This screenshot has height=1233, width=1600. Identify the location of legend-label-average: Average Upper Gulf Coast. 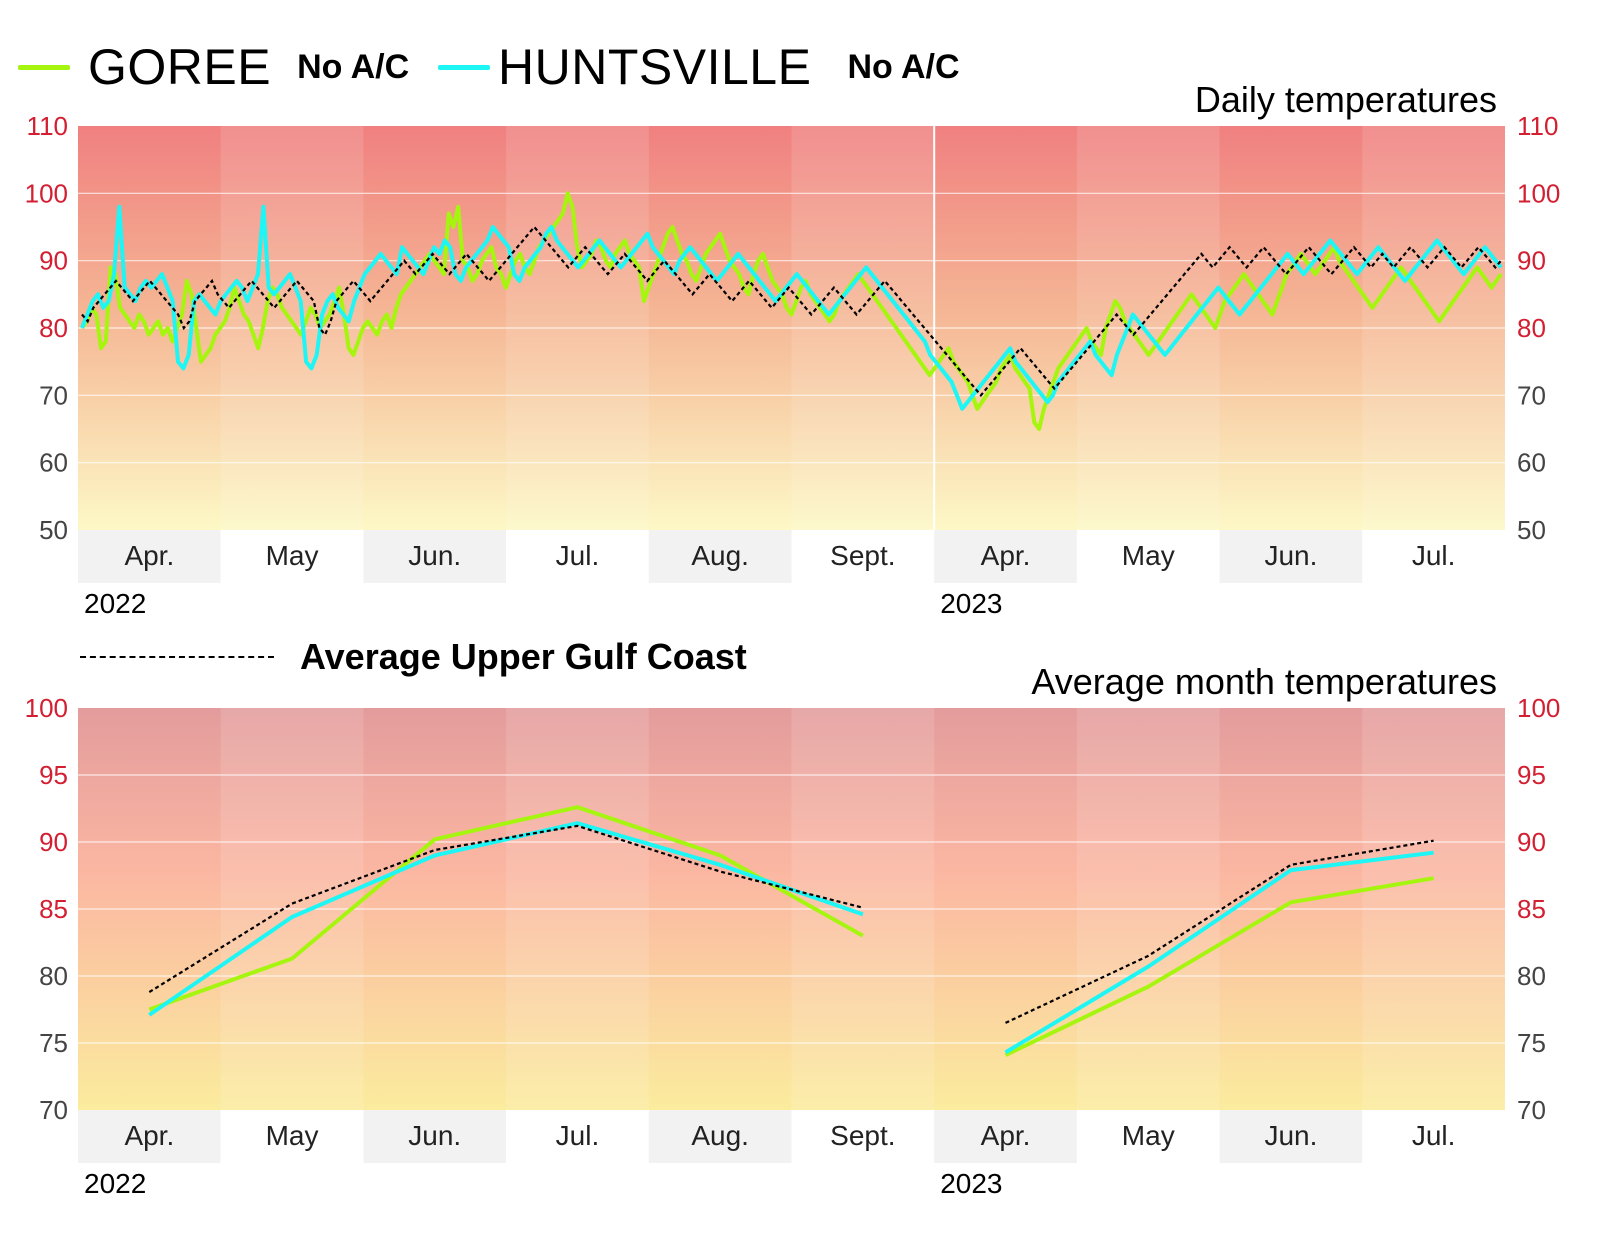
(523, 656).